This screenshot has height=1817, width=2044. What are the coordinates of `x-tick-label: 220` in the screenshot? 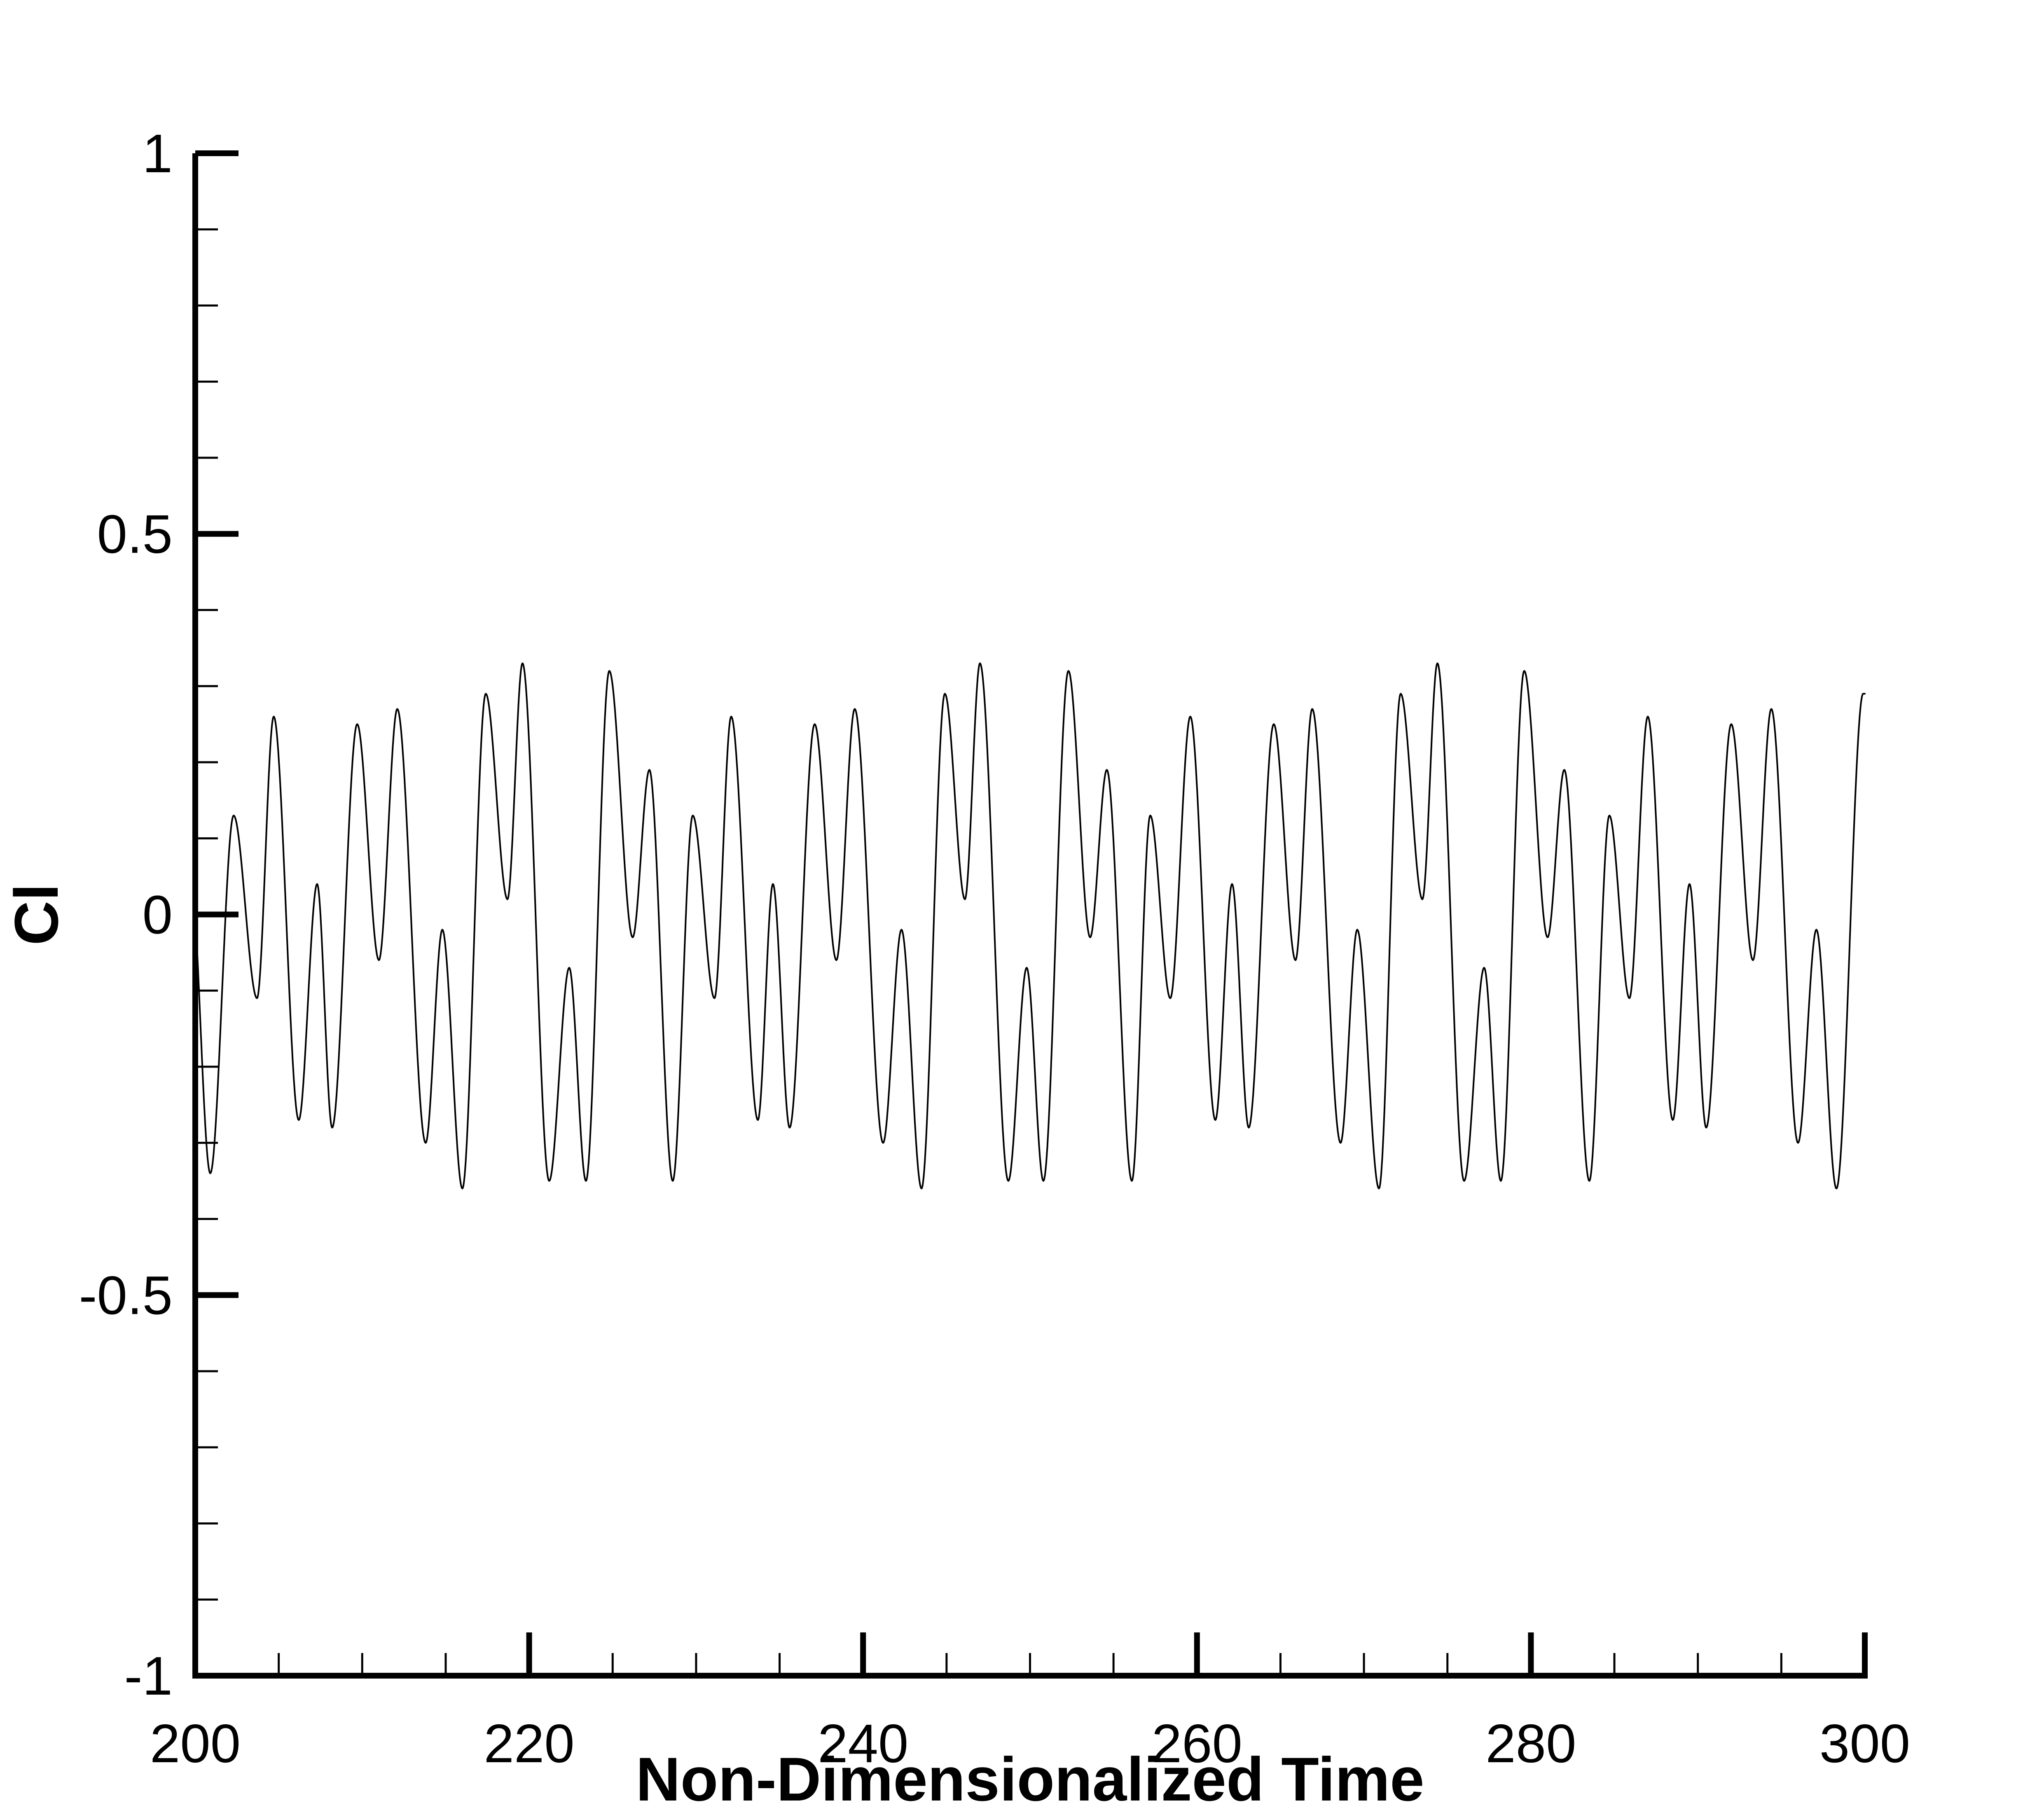 It's located at (529, 1743).